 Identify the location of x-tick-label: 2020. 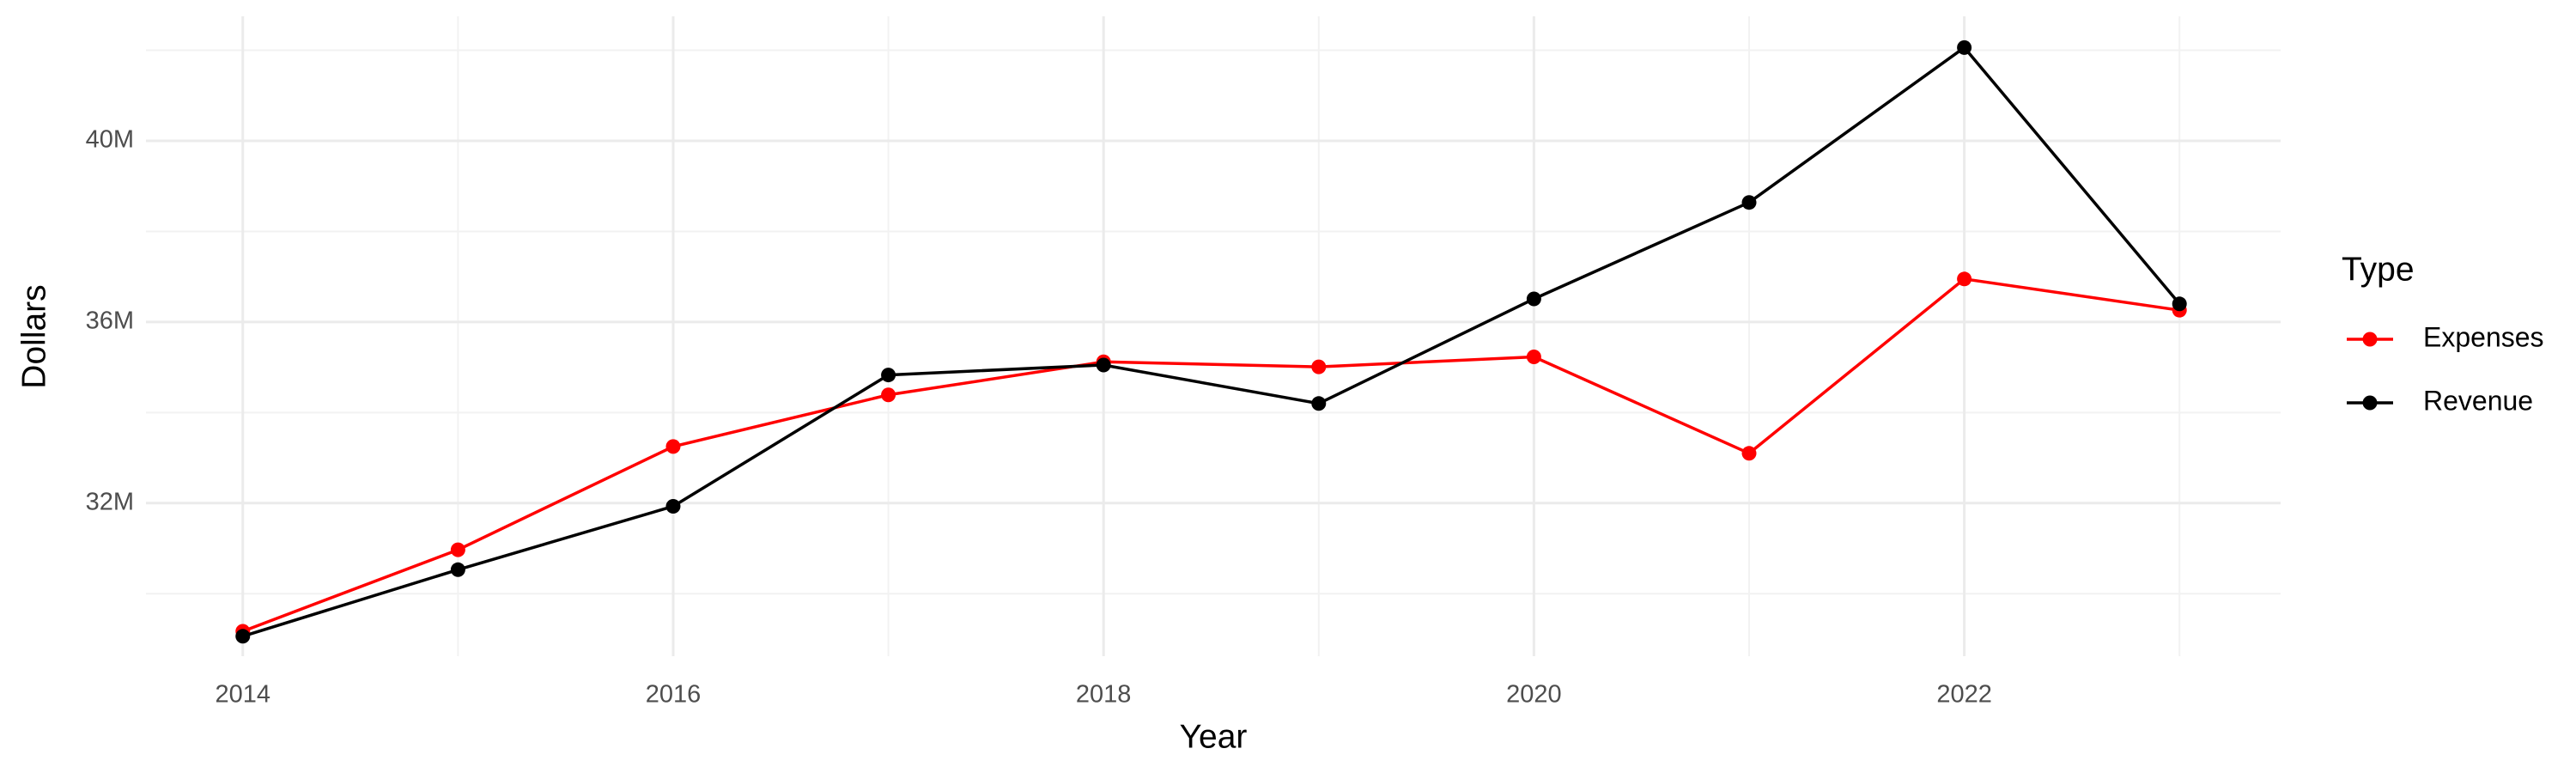
(1534, 695).